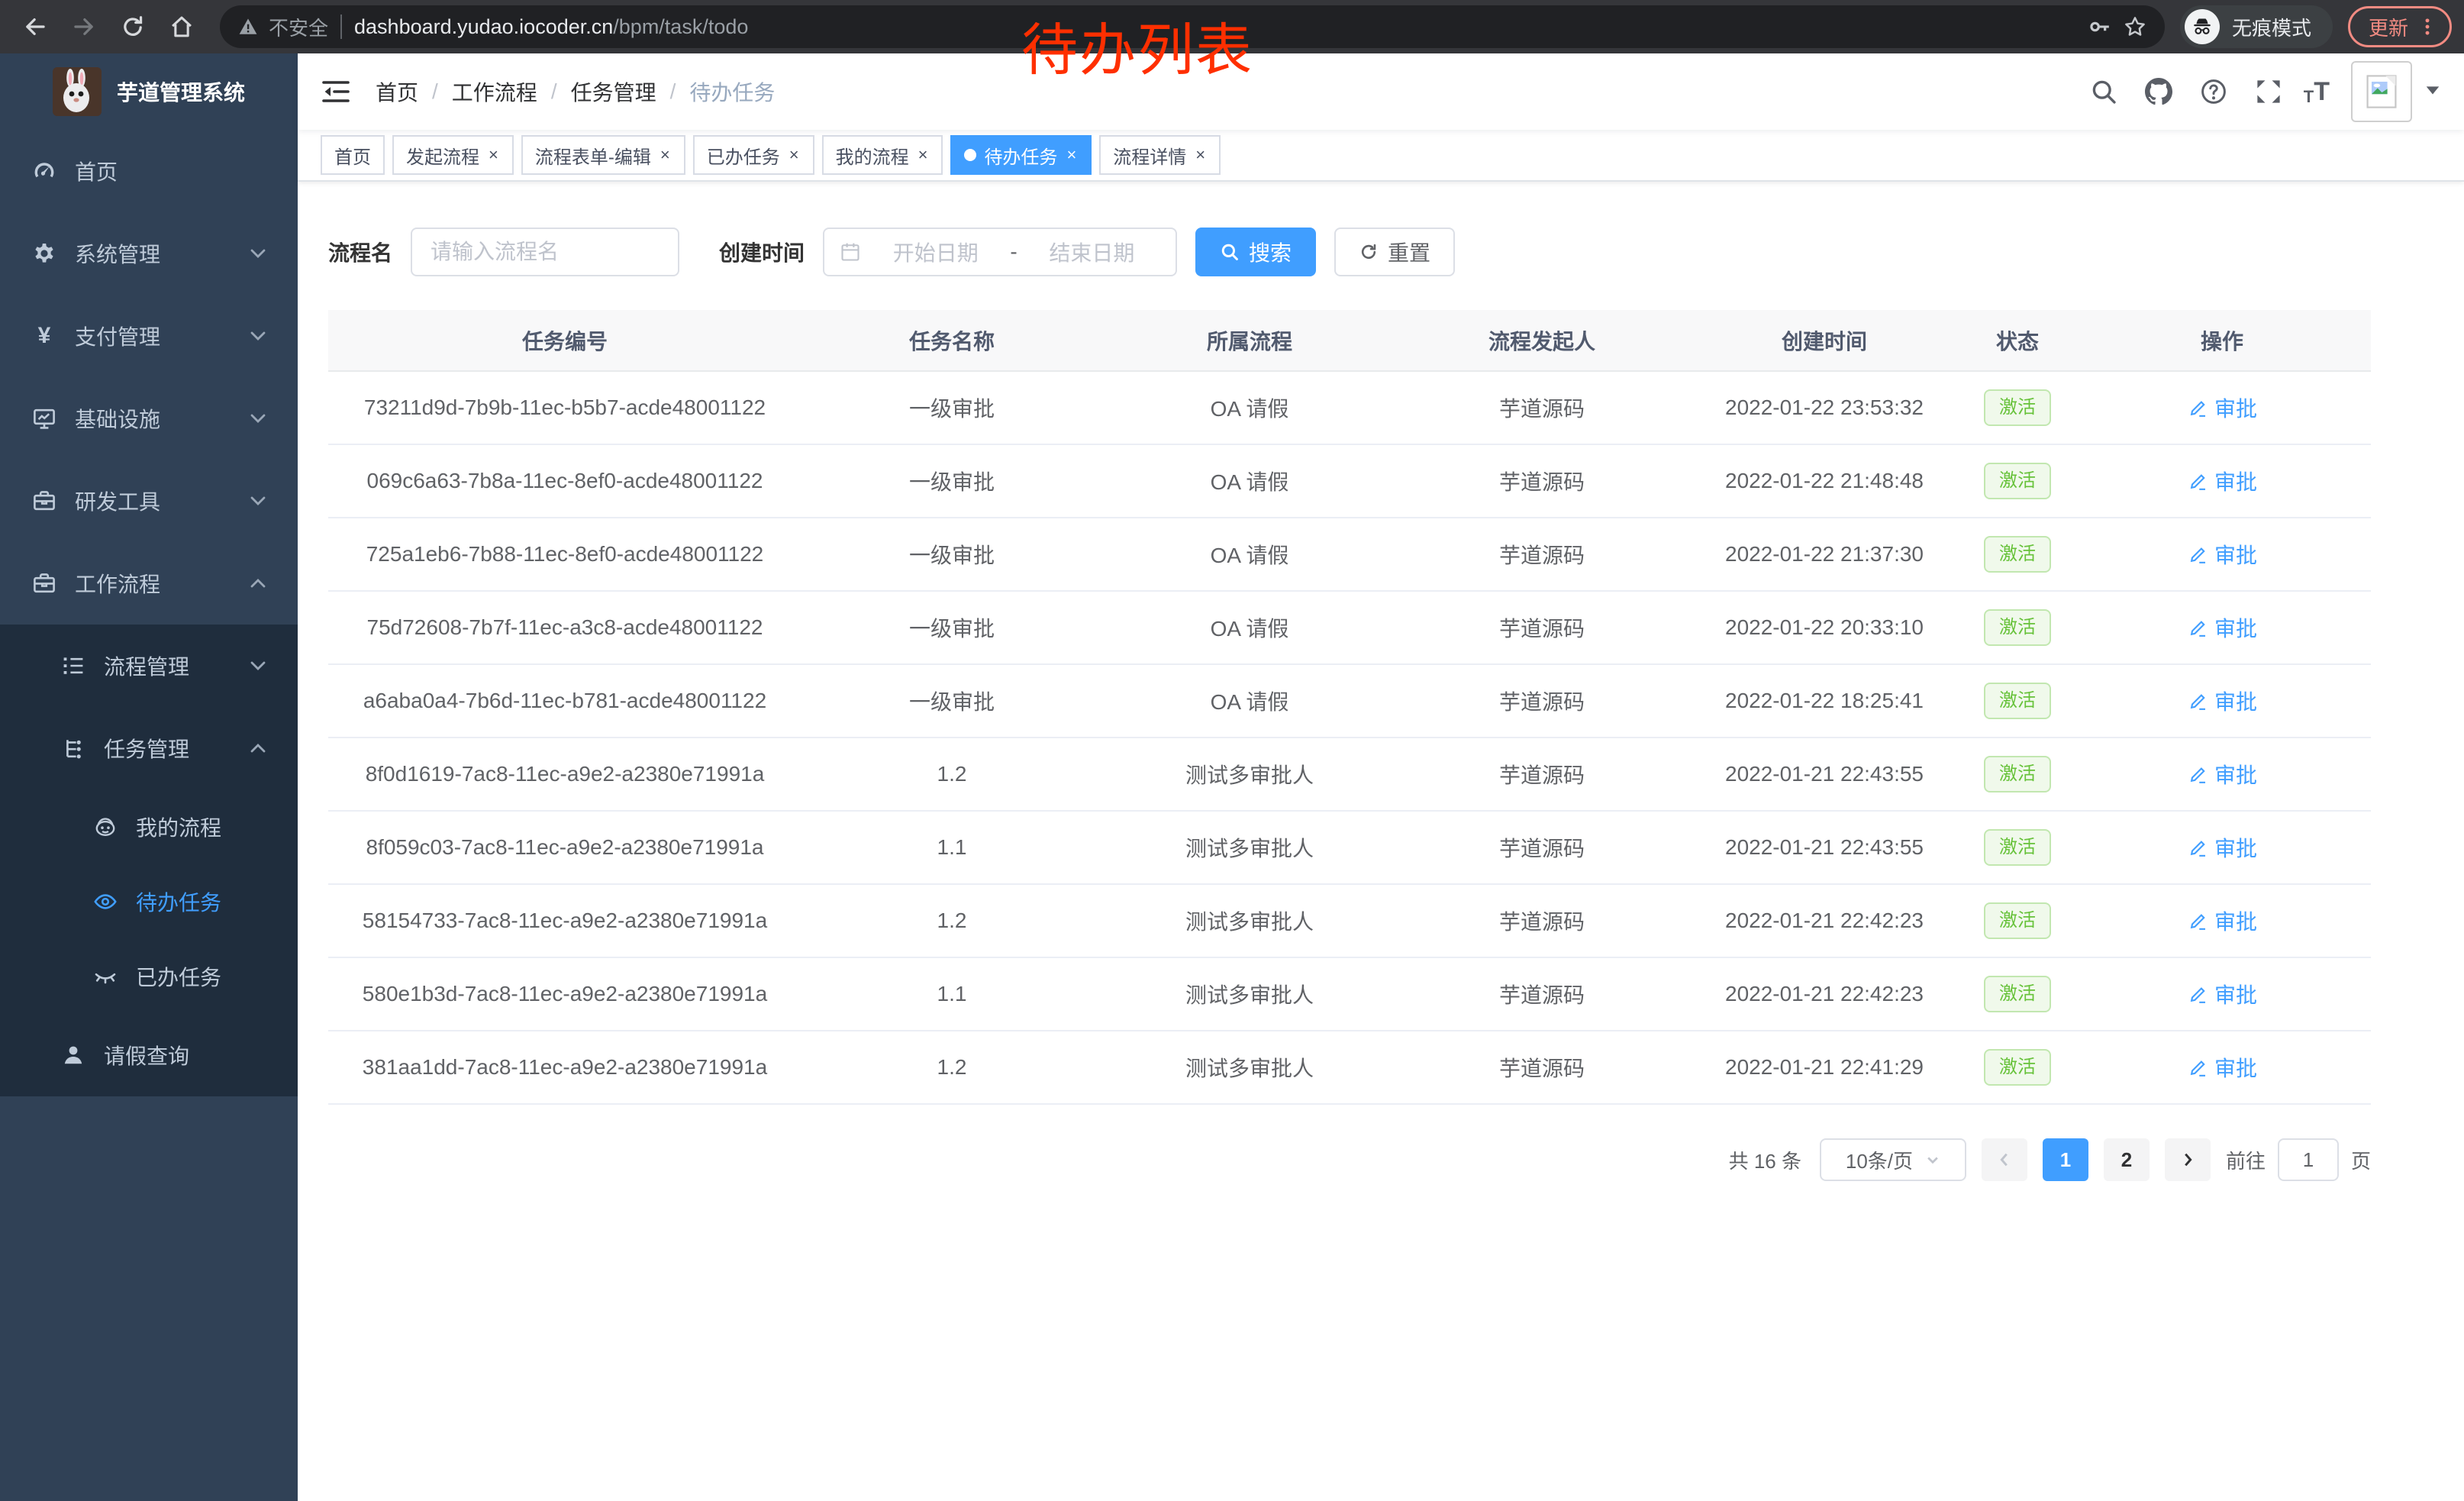  I want to click on search-button: 搜索, so click(1256, 252).